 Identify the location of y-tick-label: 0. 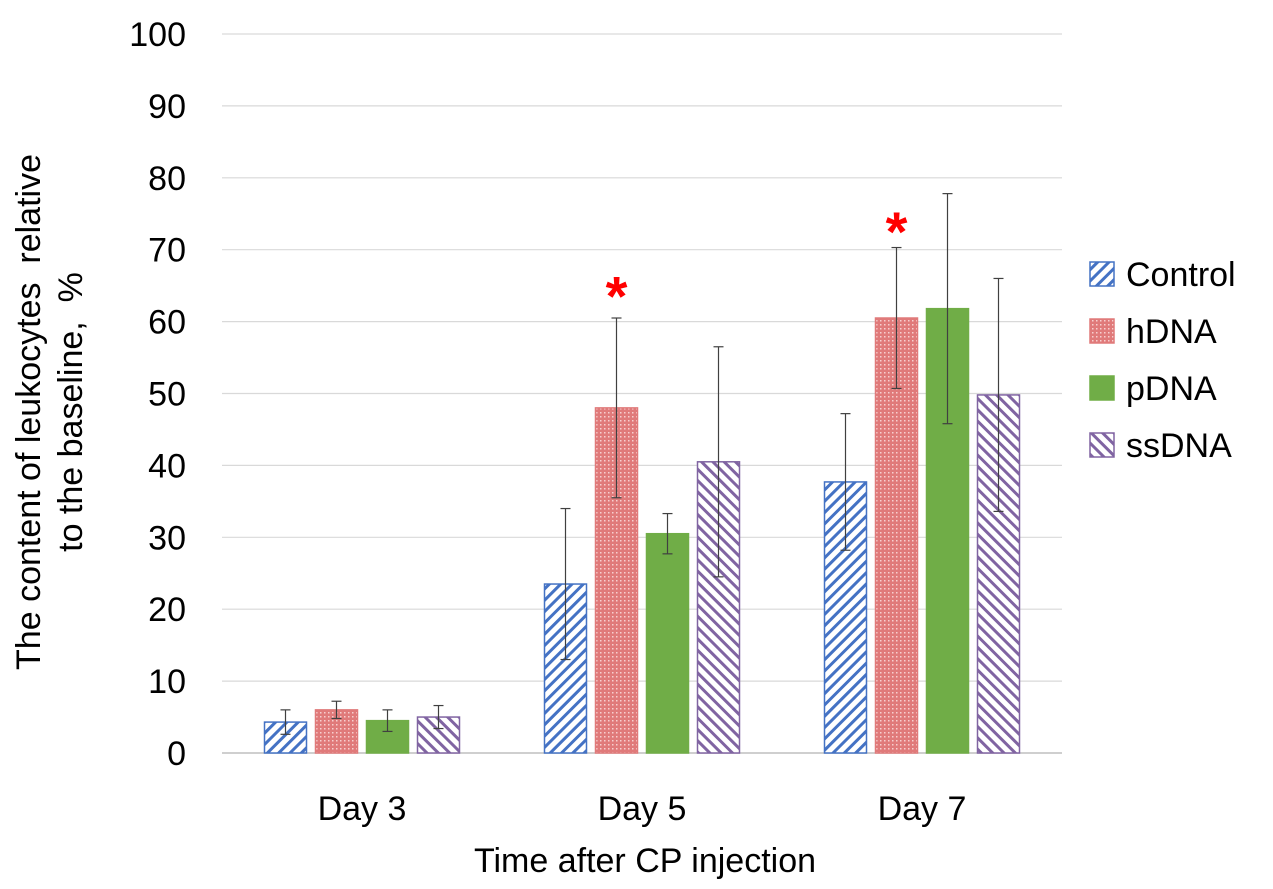
(176, 754).